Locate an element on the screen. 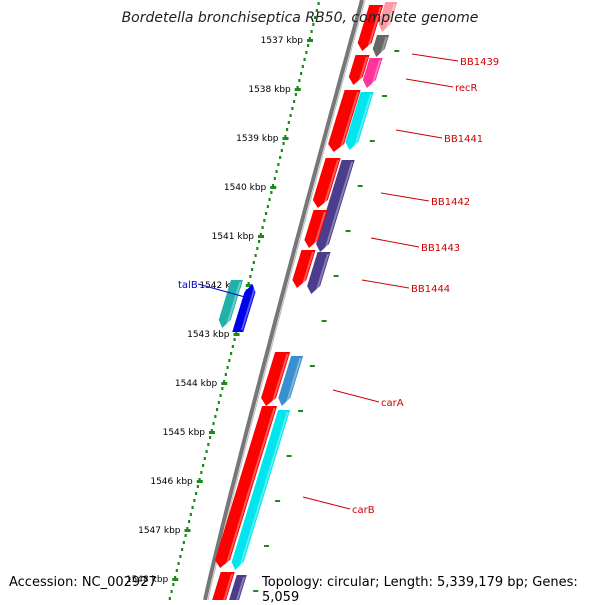  gene-carb-annot-body is located at coordinates (261, 490).